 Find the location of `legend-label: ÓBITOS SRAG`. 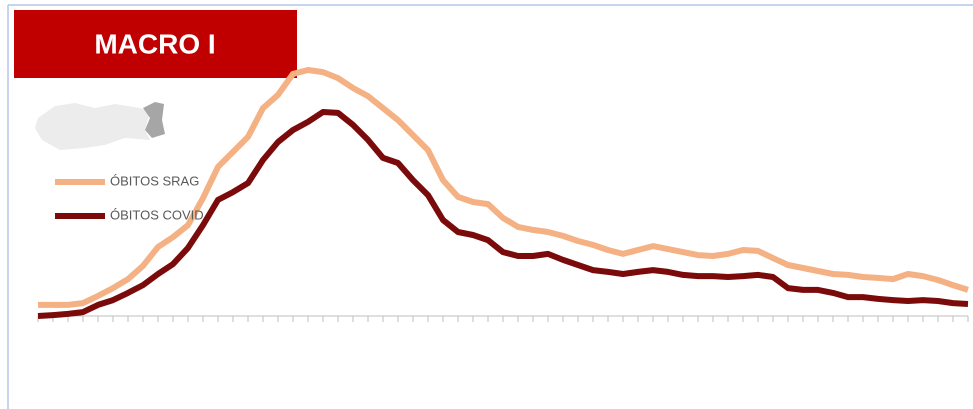

legend-label: ÓBITOS SRAG is located at coordinates (154, 180).